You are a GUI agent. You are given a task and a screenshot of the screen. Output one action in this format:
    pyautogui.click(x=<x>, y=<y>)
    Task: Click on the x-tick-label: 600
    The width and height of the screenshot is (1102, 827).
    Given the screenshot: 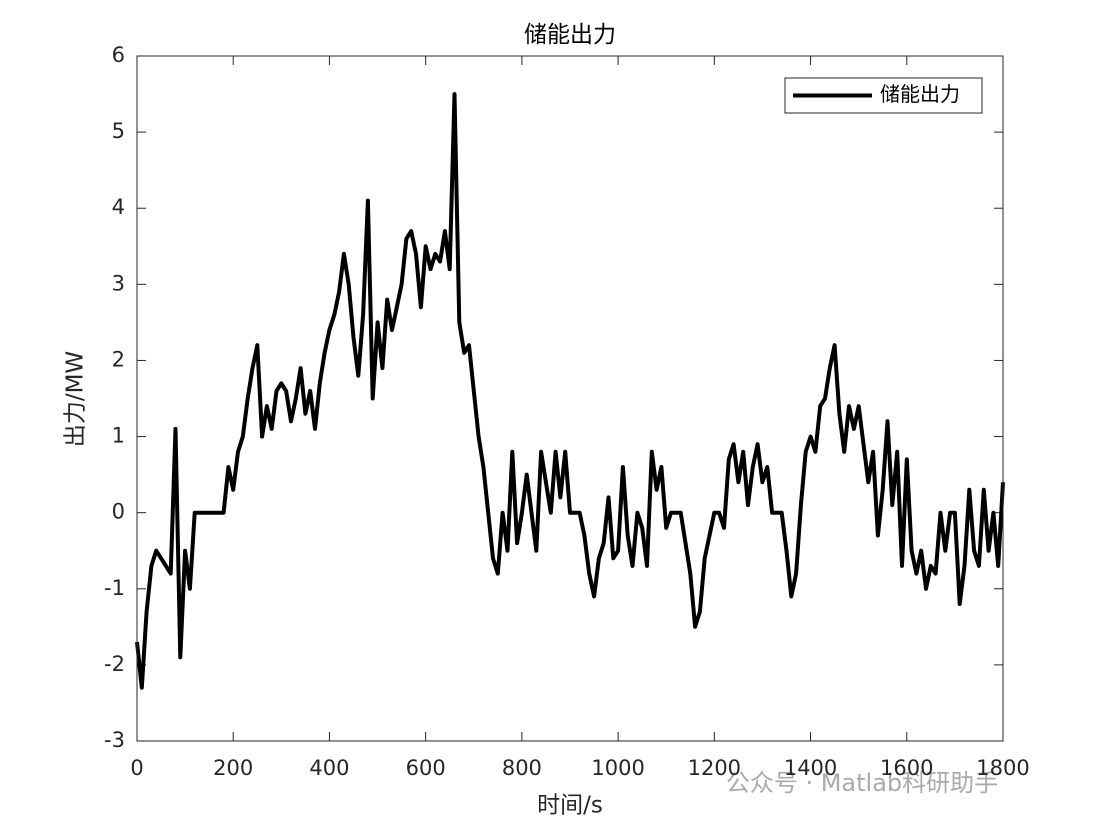 What is the action you would take?
    pyautogui.click(x=426, y=768)
    